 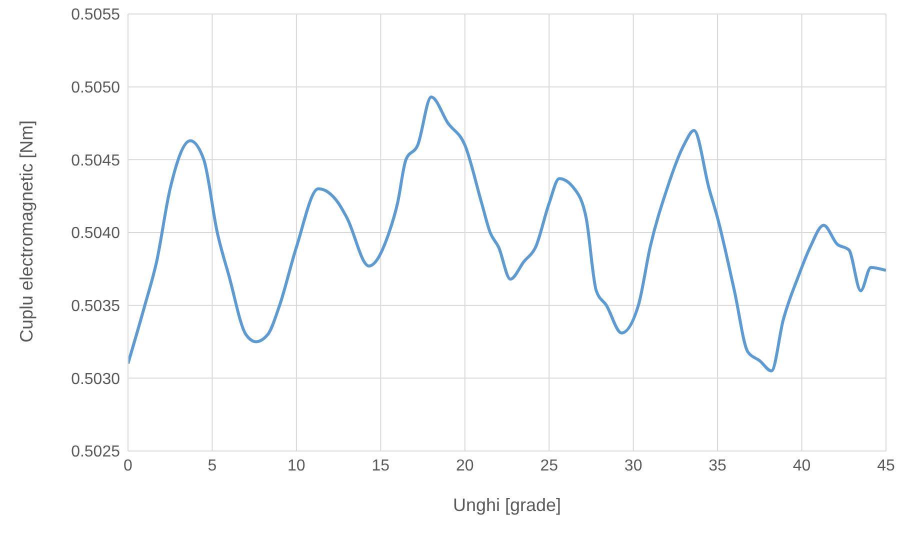 What do you see at coordinates (297, 465) in the screenshot?
I see `x-tick-label: 10` at bounding box center [297, 465].